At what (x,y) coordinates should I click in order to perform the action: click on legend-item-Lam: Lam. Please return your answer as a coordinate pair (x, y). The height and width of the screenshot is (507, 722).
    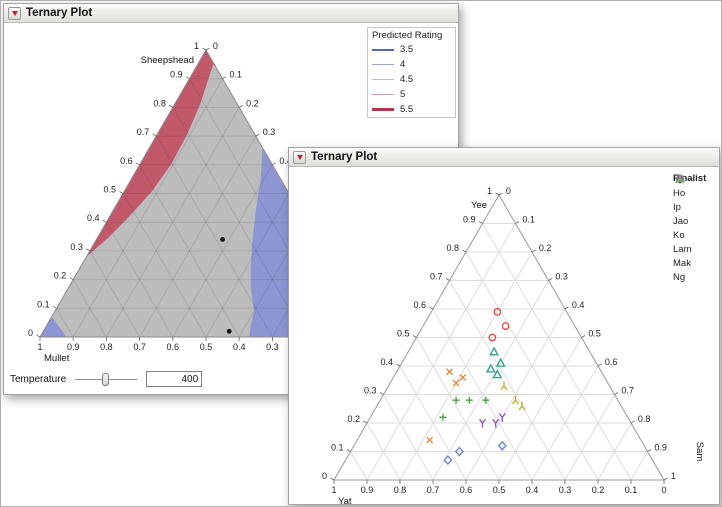
    Looking at the image, I should click on (689, 214).